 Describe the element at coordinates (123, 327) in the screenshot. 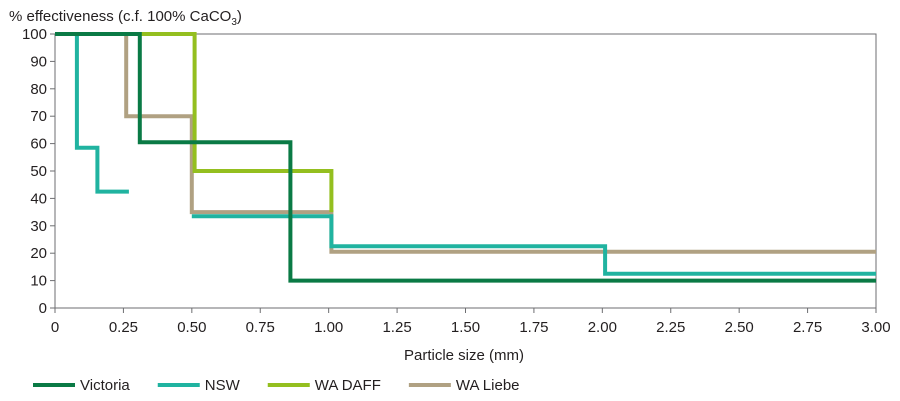

I see `x-tick-label: 0.25` at that location.